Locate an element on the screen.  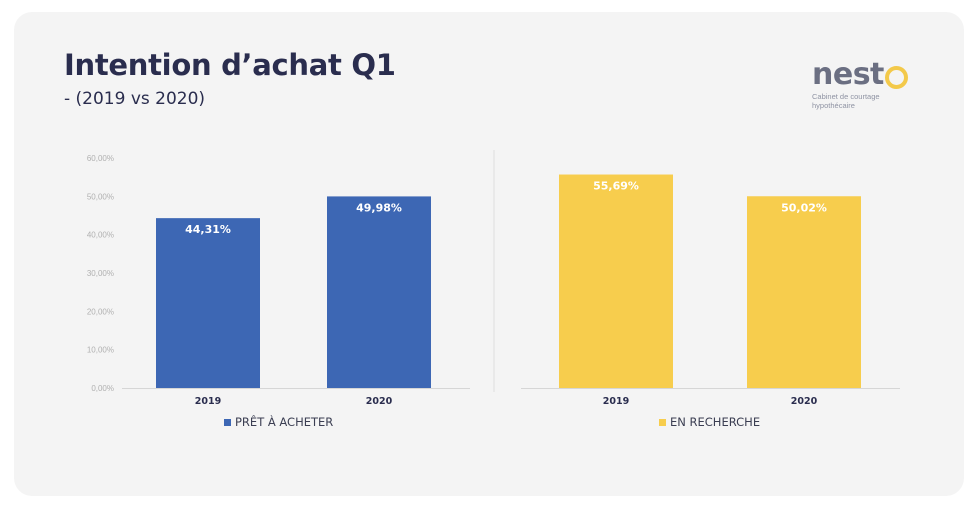
legend-left: PRÊT À ACHETER is located at coordinates (278, 422).